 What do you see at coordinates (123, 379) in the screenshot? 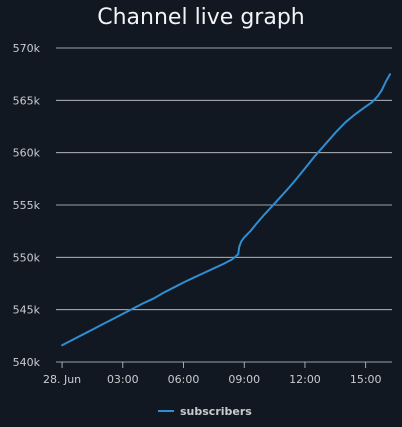
I see `x-tick-label: 03:00` at bounding box center [123, 379].